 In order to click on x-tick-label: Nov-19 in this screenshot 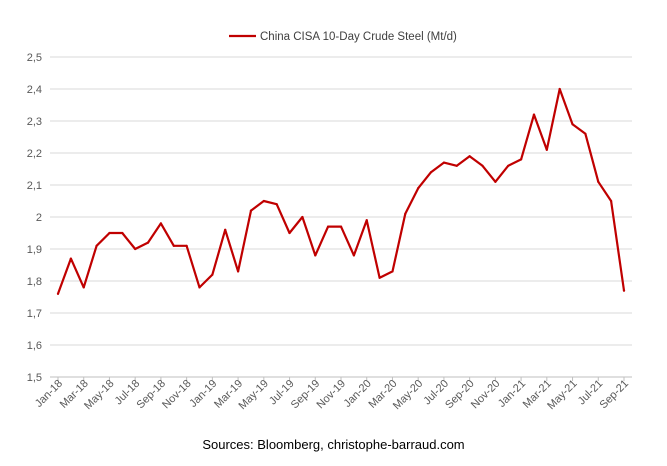, I will do `click(332, 395)`.